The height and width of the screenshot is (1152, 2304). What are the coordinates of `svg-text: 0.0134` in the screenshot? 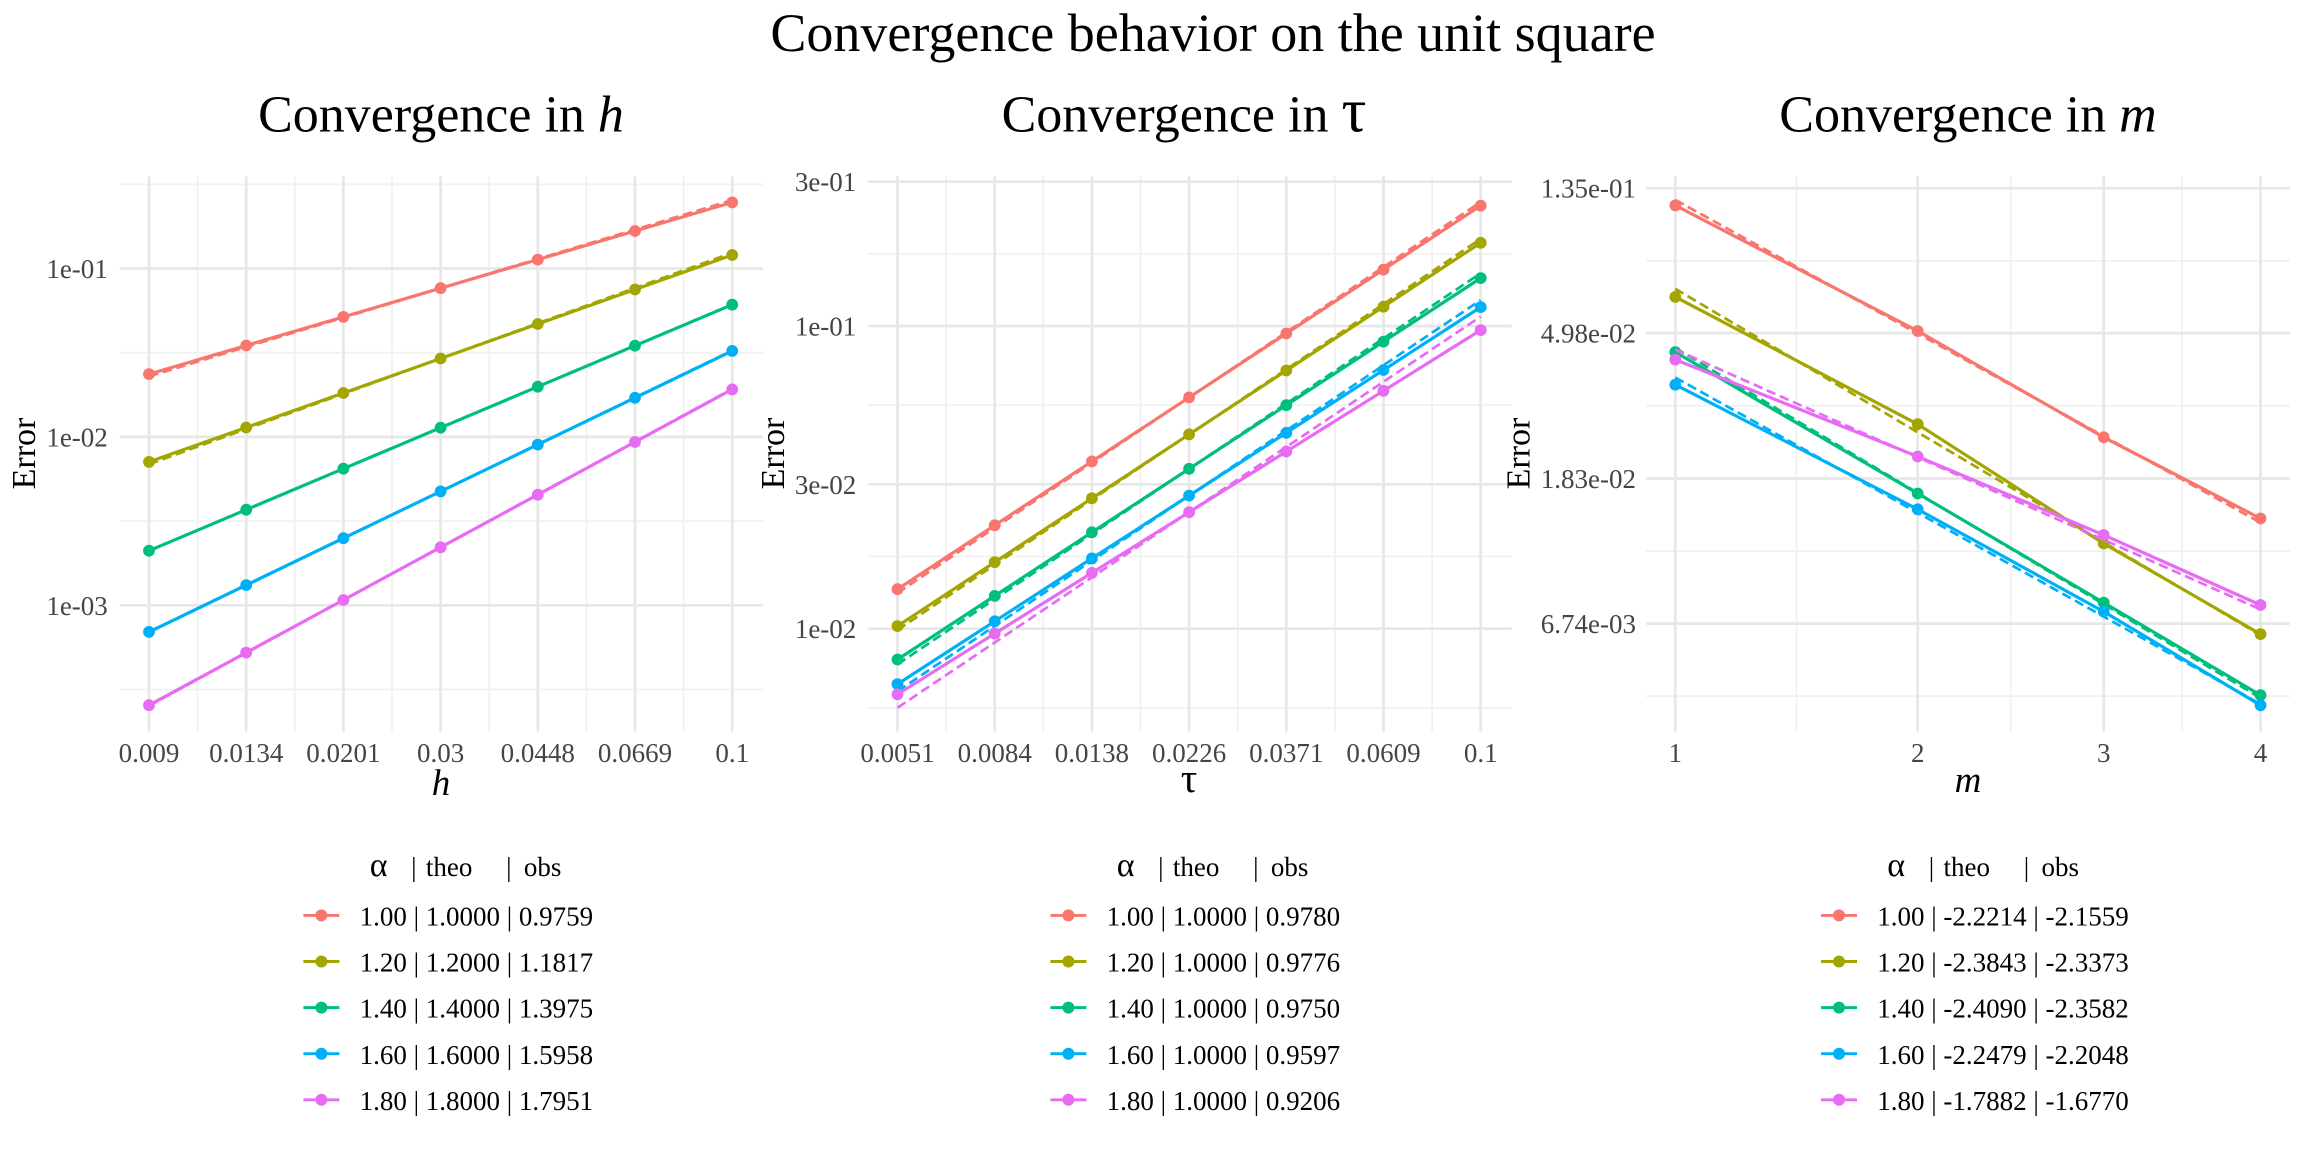 It's located at (246, 753).